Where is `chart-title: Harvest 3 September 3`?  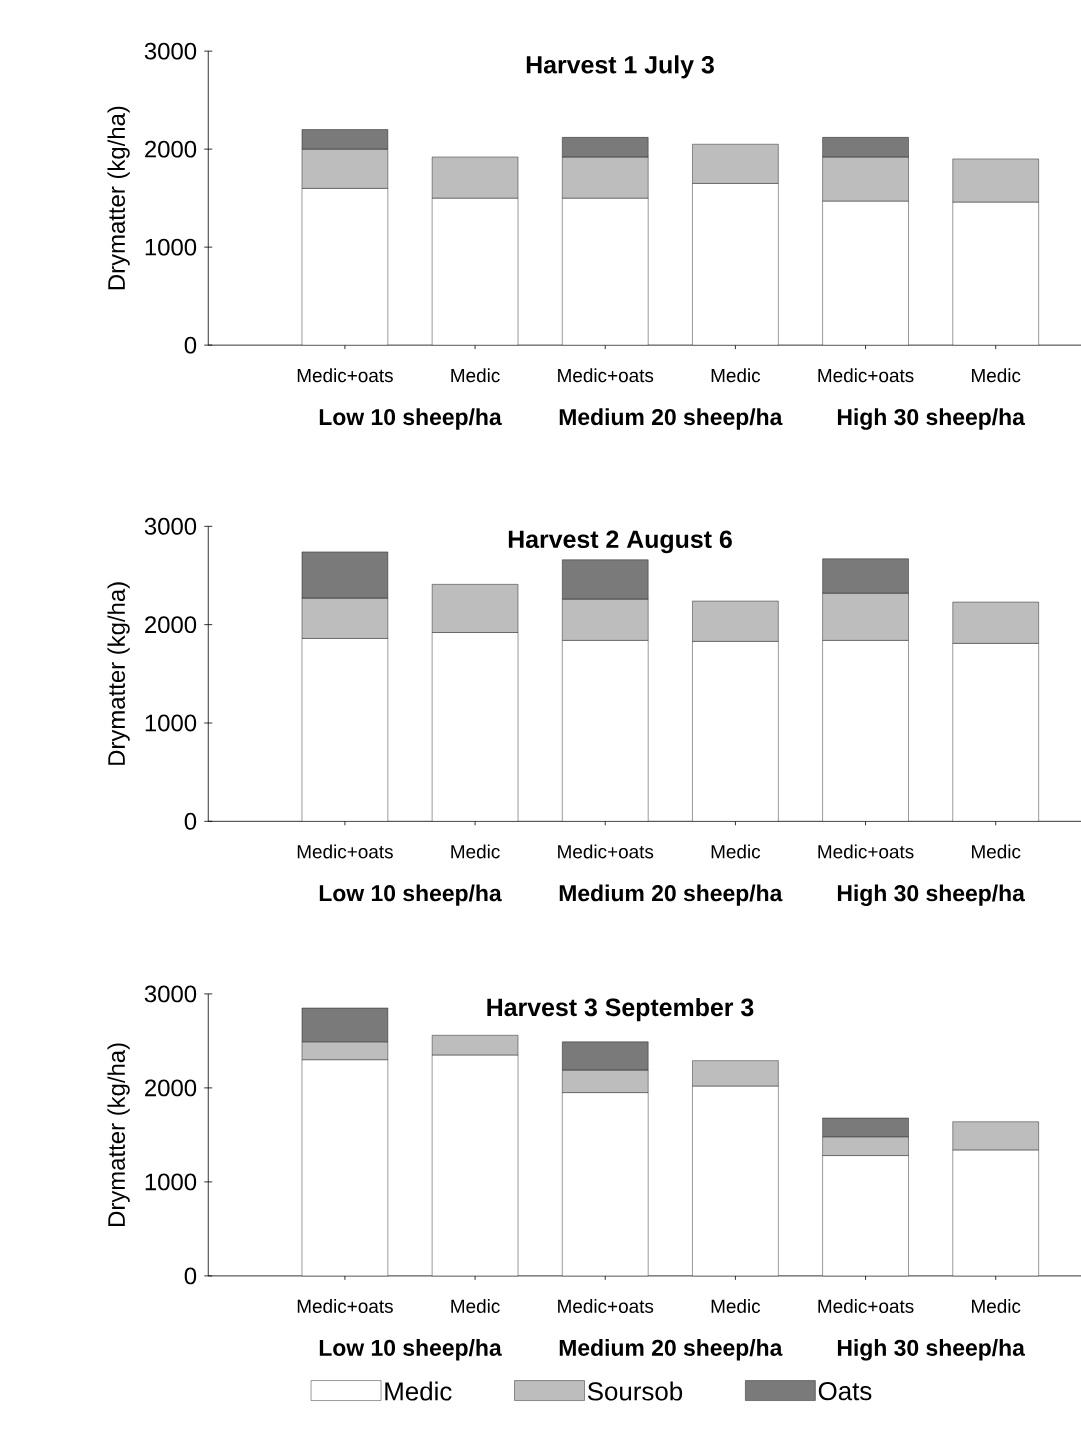 chart-title: Harvest 3 September 3 is located at coordinates (620, 1009).